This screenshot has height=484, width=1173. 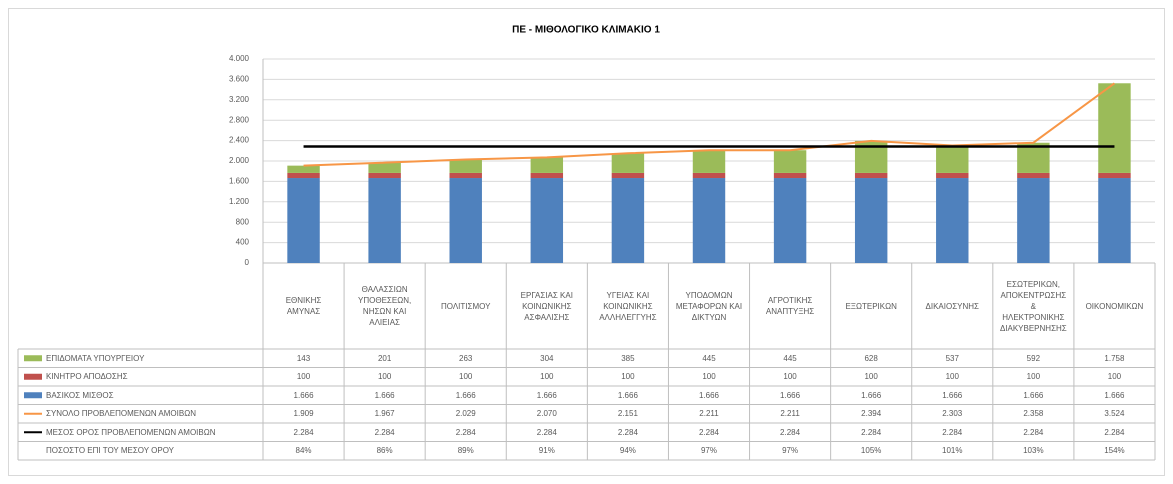 I want to click on x-tick-label: ΕΡΓΑΣΙΑΣ ΚΑΙ ΚΟΙΝΩΝΙΚΗΣ ΑΣΦΑΛΙΣΗΣ, so click(x=546, y=306).